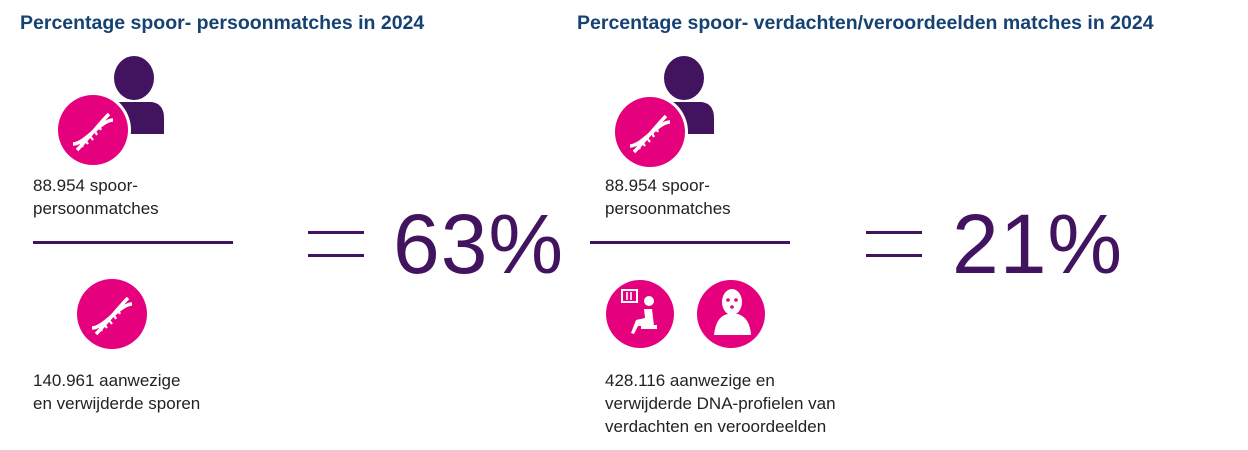 Image resolution: width=1248 pixels, height=450 pixels. I want to click on left-equals-top, so click(336, 232).